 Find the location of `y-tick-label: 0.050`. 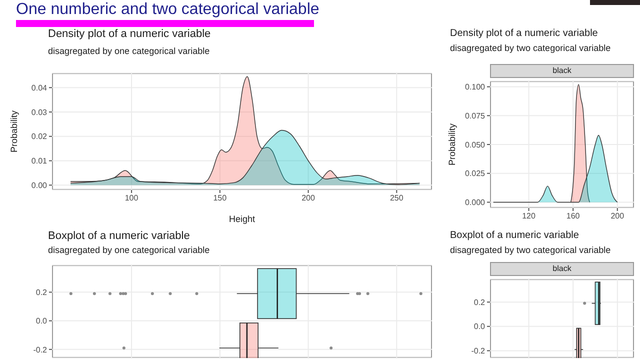

y-tick-label: 0.050 is located at coordinates (475, 145).